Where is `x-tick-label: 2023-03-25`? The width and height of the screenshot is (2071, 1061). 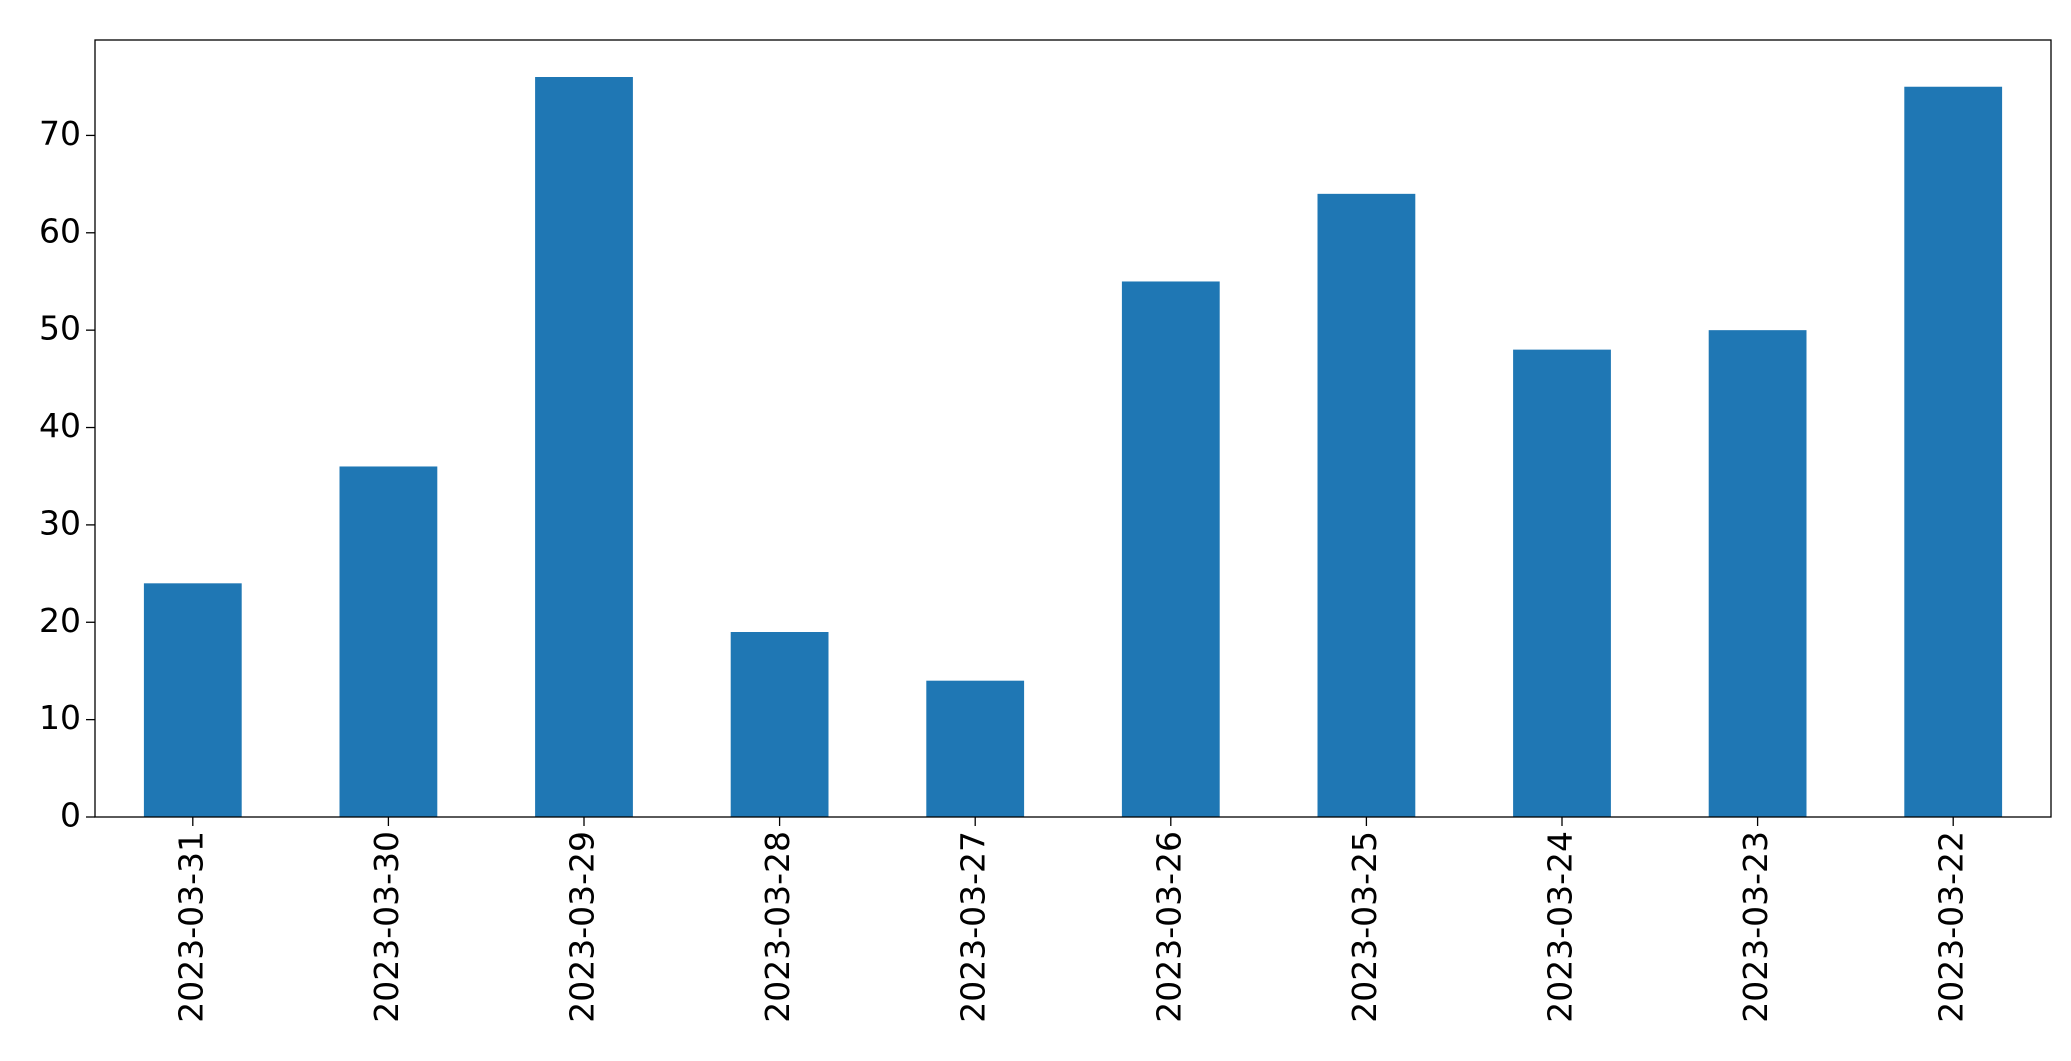
x-tick-label: 2023-03-25 is located at coordinates (1364, 927).